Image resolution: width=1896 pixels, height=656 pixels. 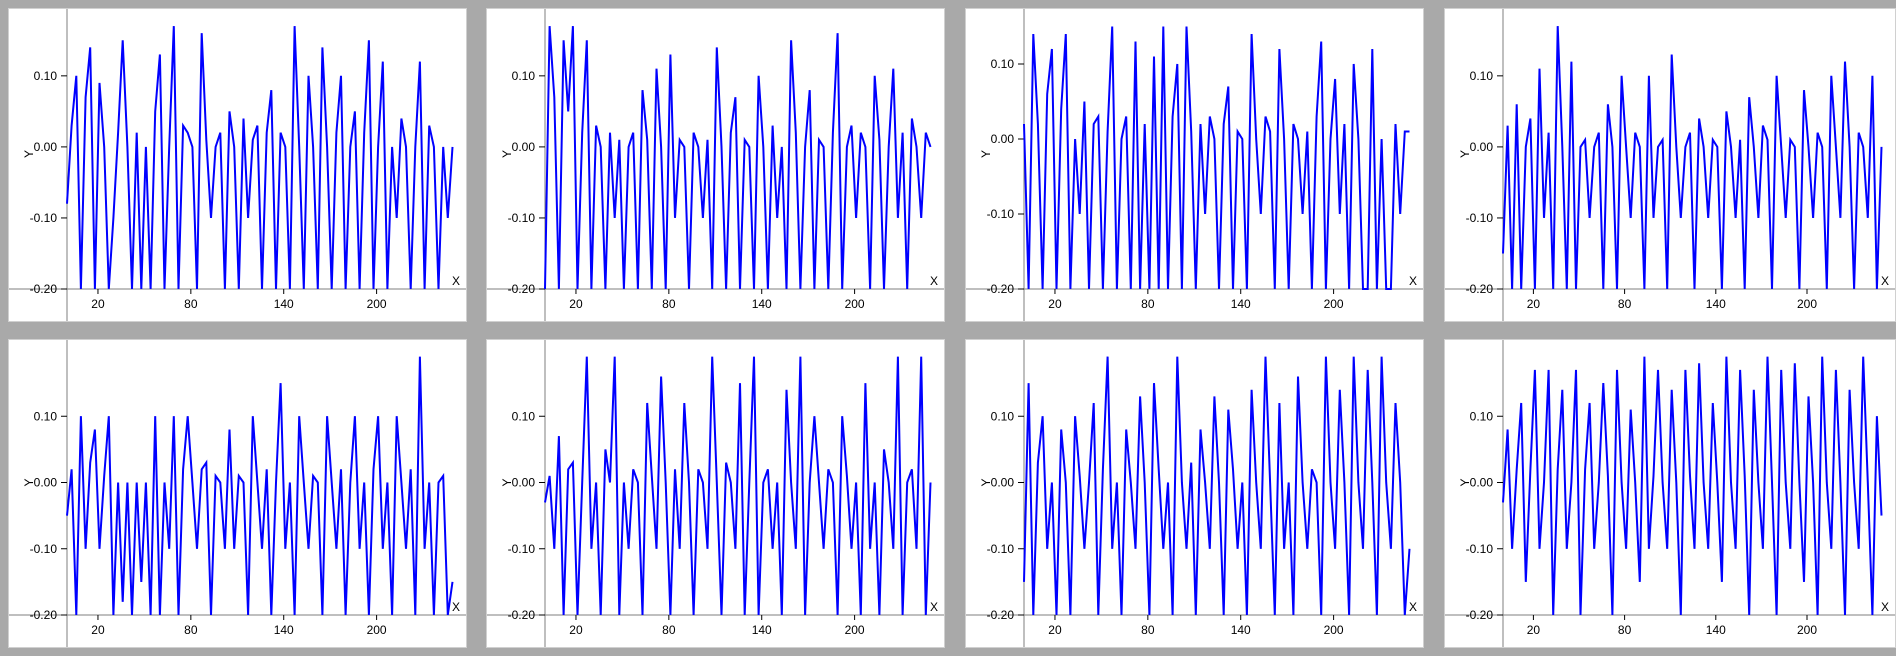 I want to click on chart-panel-6: -0.20 -0.10 0.00 0.10 20 80 140 200 Y X, so click(x=715, y=493).